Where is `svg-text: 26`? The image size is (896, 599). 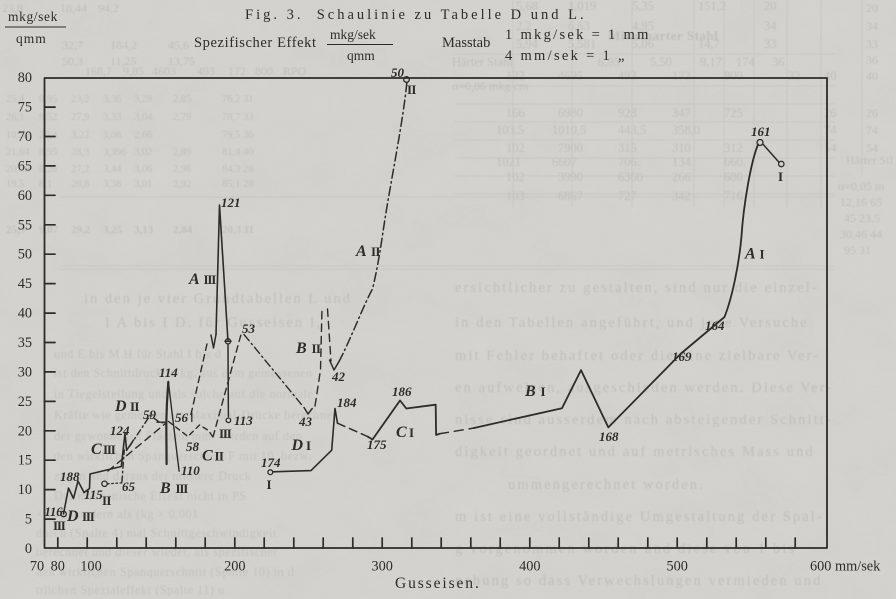
svg-text: 26 is located at coordinates (872, 113).